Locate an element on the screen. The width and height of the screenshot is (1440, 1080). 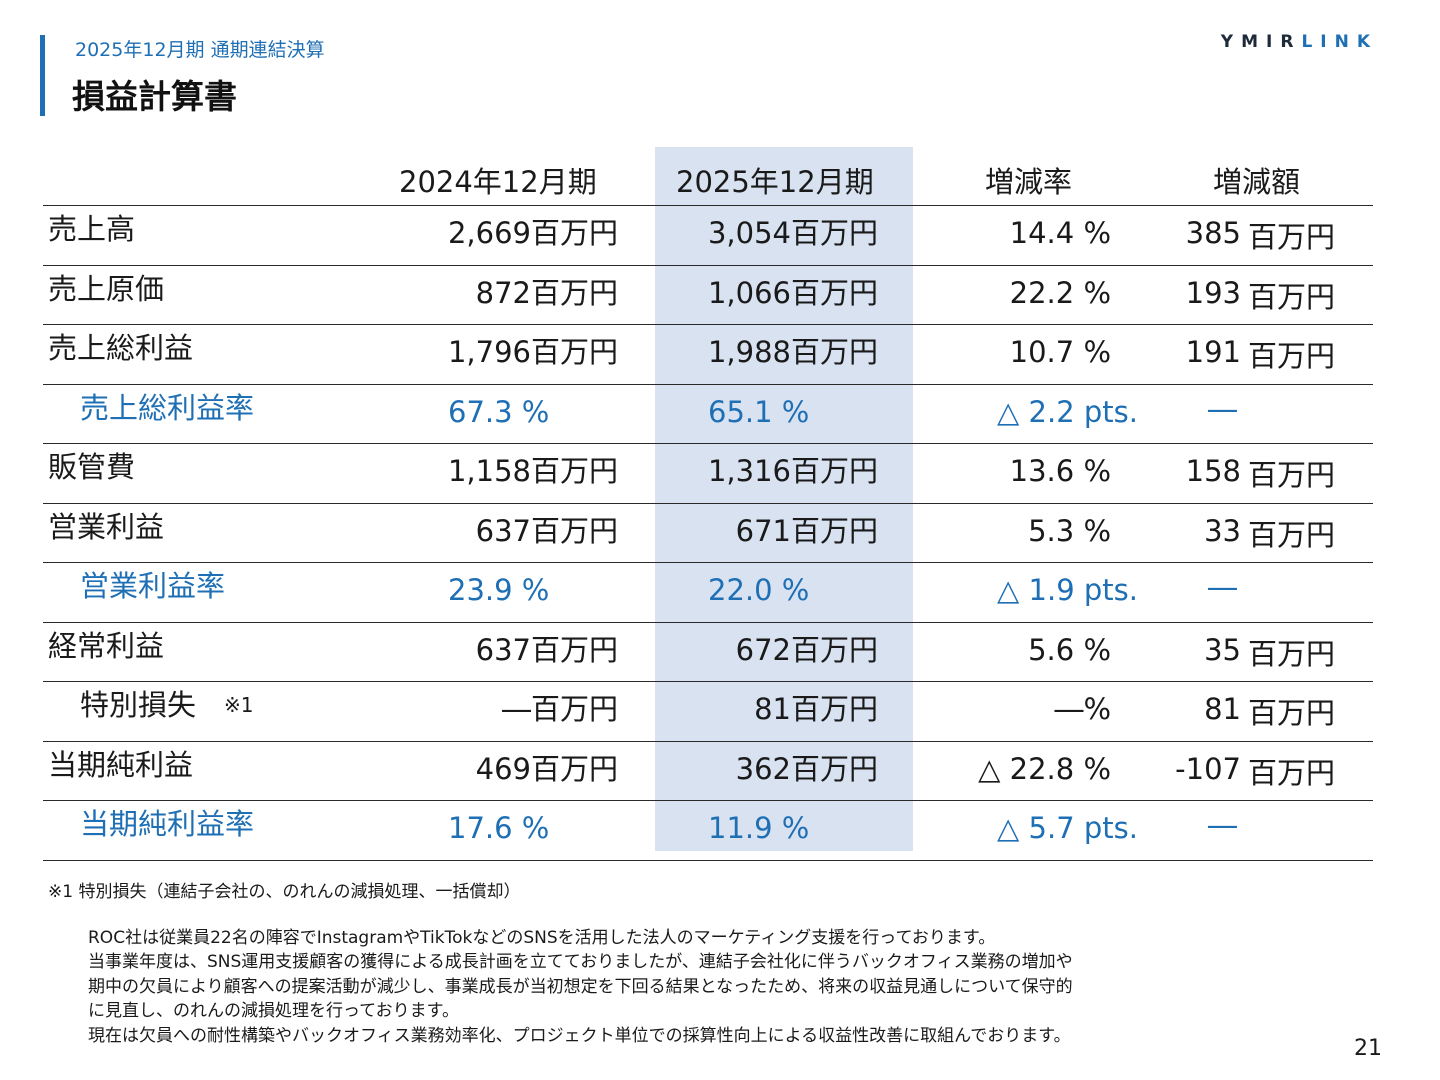
change-amount: 33 is located at coordinates (1222, 530).